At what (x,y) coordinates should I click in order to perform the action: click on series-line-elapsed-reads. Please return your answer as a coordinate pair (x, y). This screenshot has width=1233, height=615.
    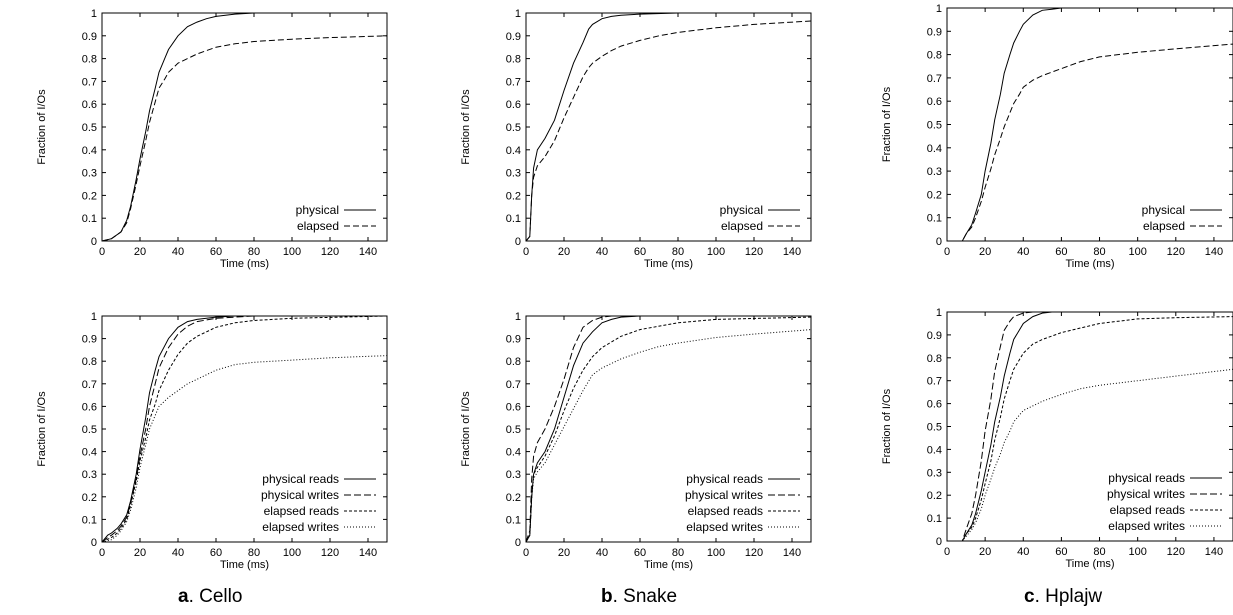
    Looking at the image, I should click on (1090, 428).